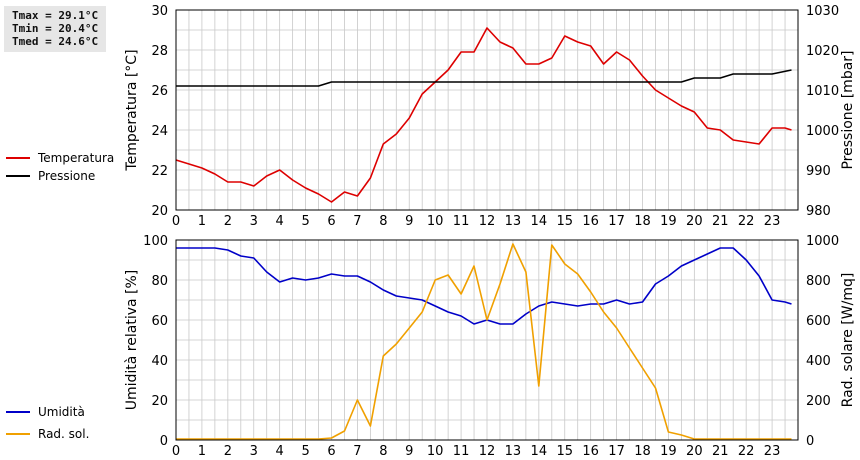 Image resolution: width=860 pixels, height=460 pixels. What do you see at coordinates (159, 321) in the screenshot?
I see `panel2-y-tick-label: 60` at bounding box center [159, 321].